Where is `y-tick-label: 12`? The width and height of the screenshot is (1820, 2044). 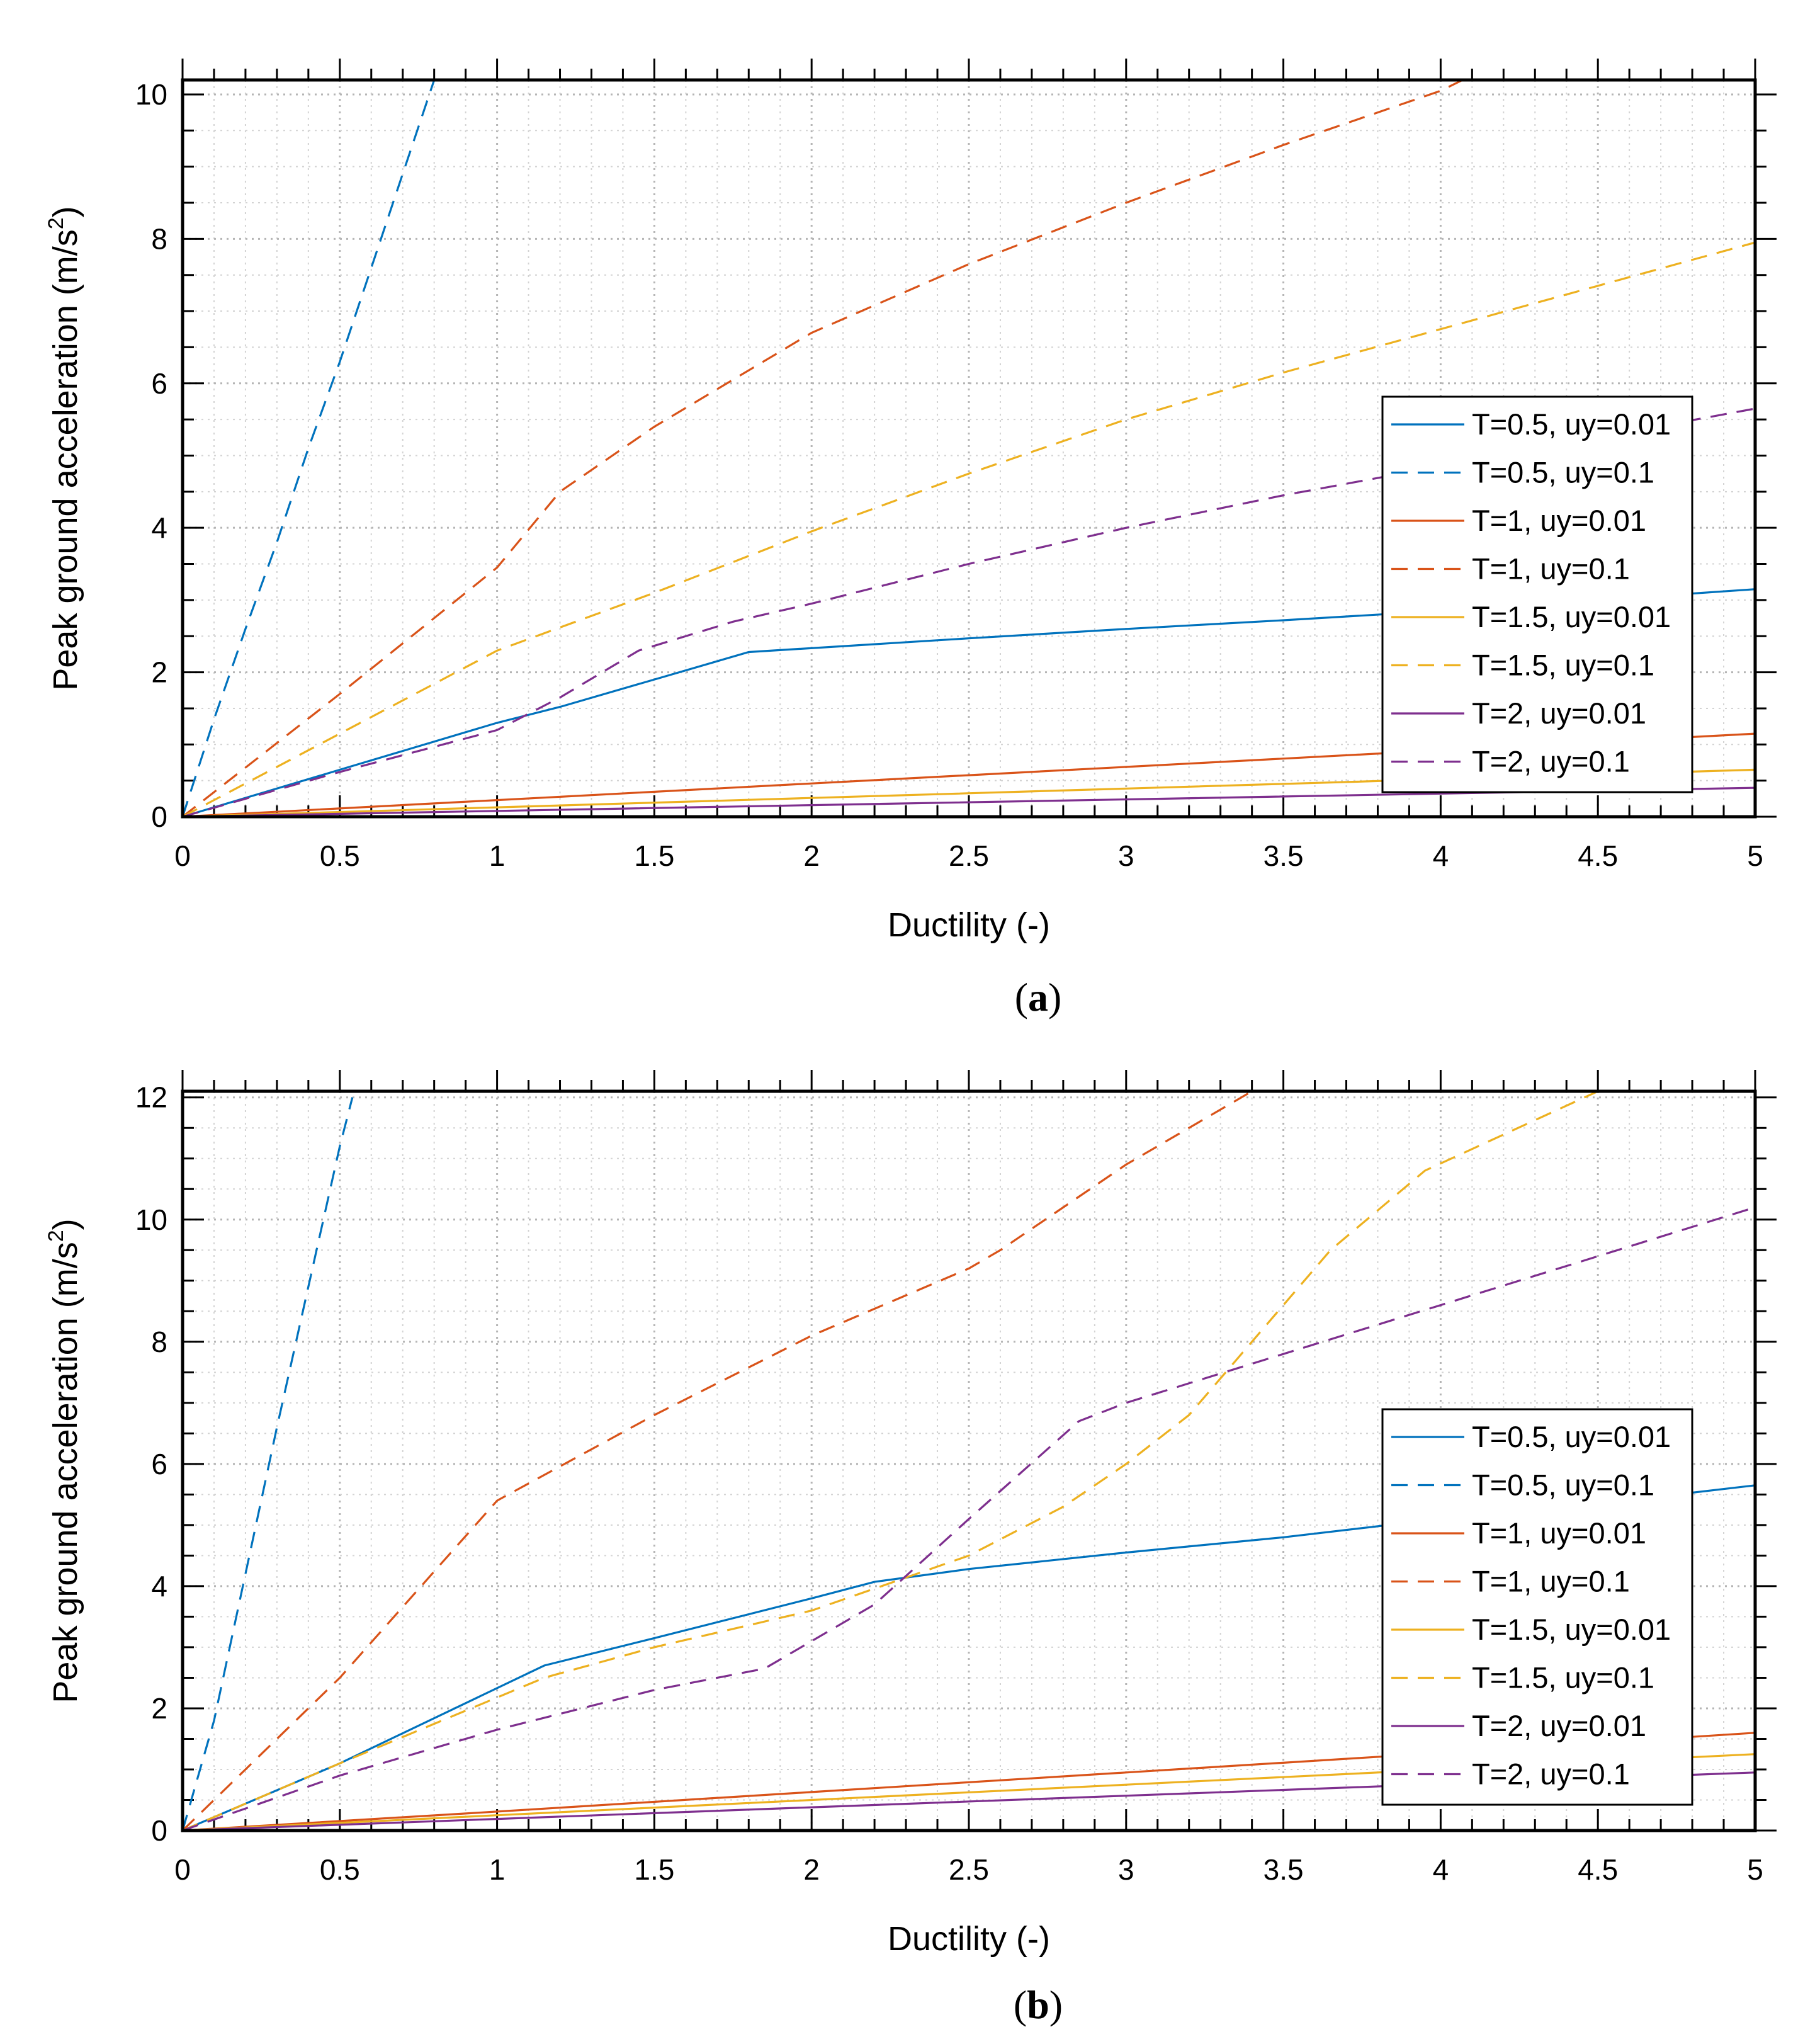 y-tick-label: 12 is located at coordinates (151, 1097).